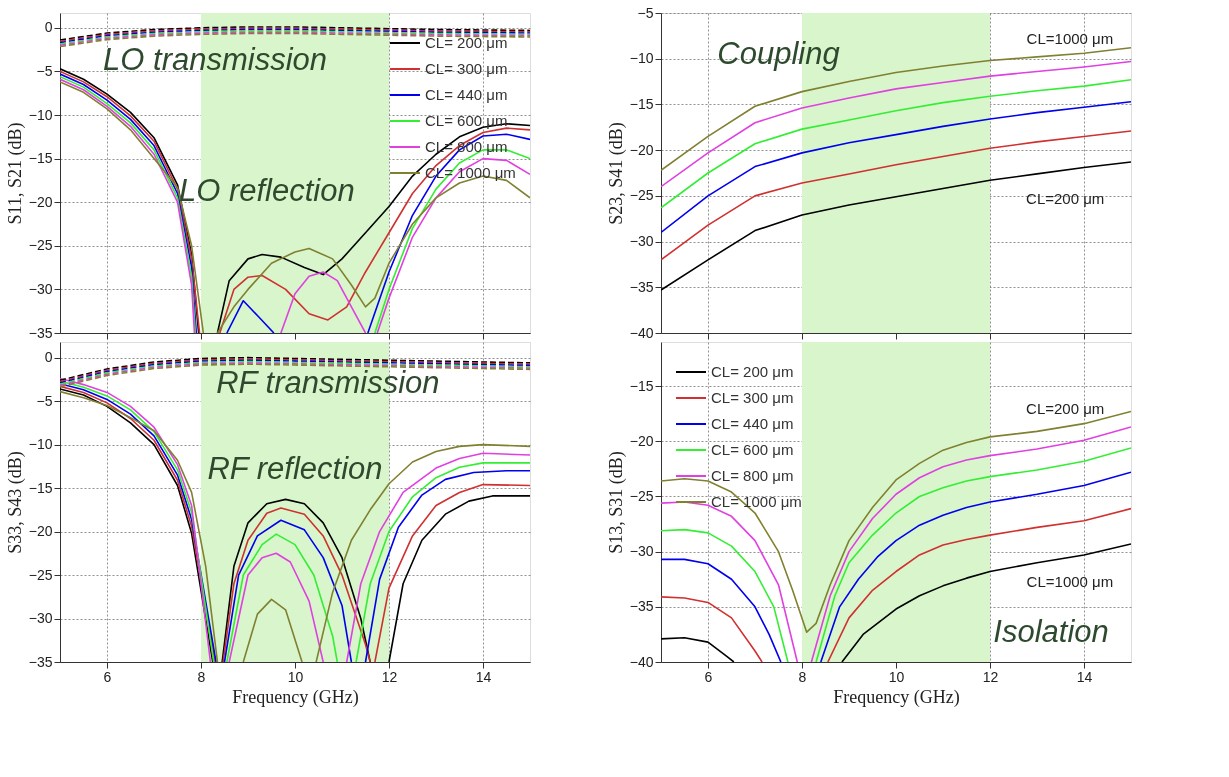  What do you see at coordinates (295, 468) in the screenshot?
I see `annotation: RF reflection` at bounding box center [295, 468].